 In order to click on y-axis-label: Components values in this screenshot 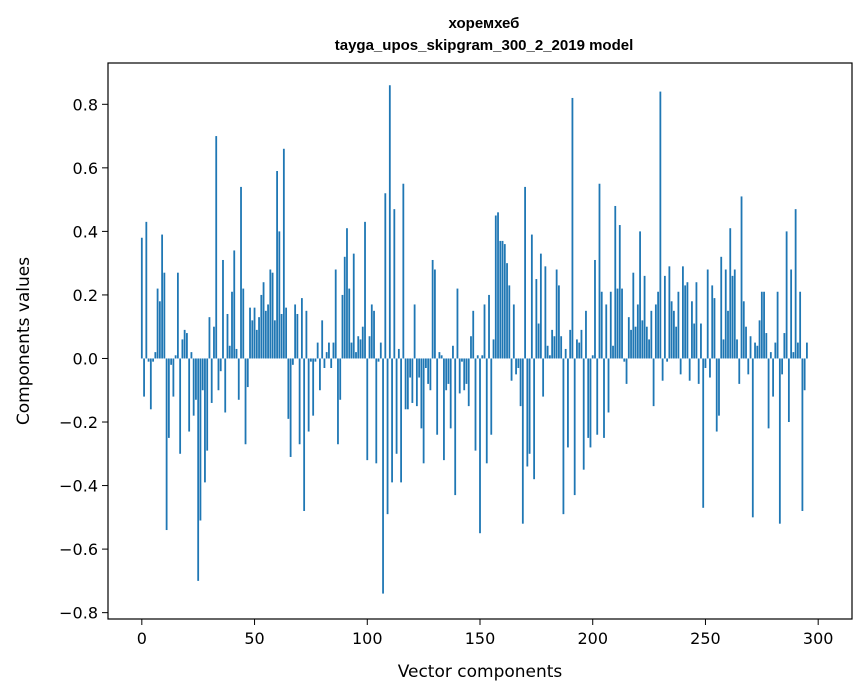, I will do `click(24, 341)`.